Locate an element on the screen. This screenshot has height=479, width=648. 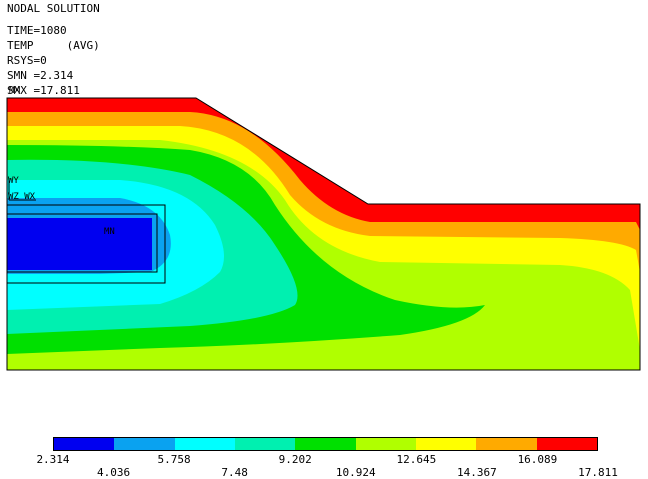
triad-y-label: WY is located at coordinates (13, 181).